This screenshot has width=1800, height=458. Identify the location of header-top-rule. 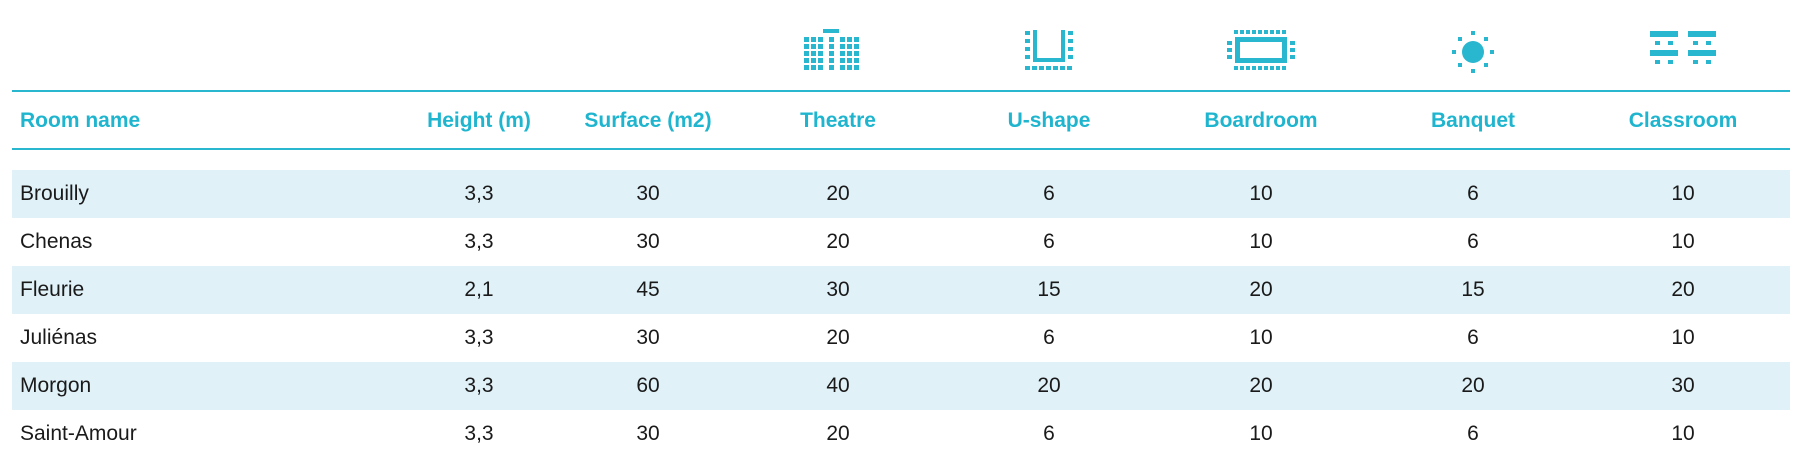
(901, 91).